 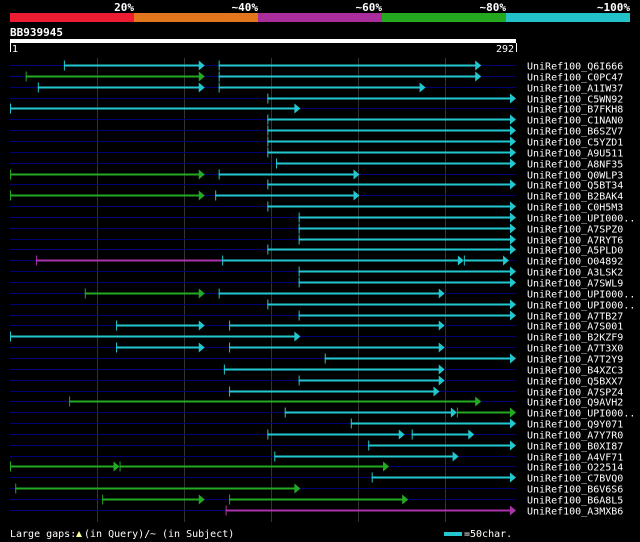 I want to click on hit-label: UniRef100_A7T3X0, so click(x=575, y=349).